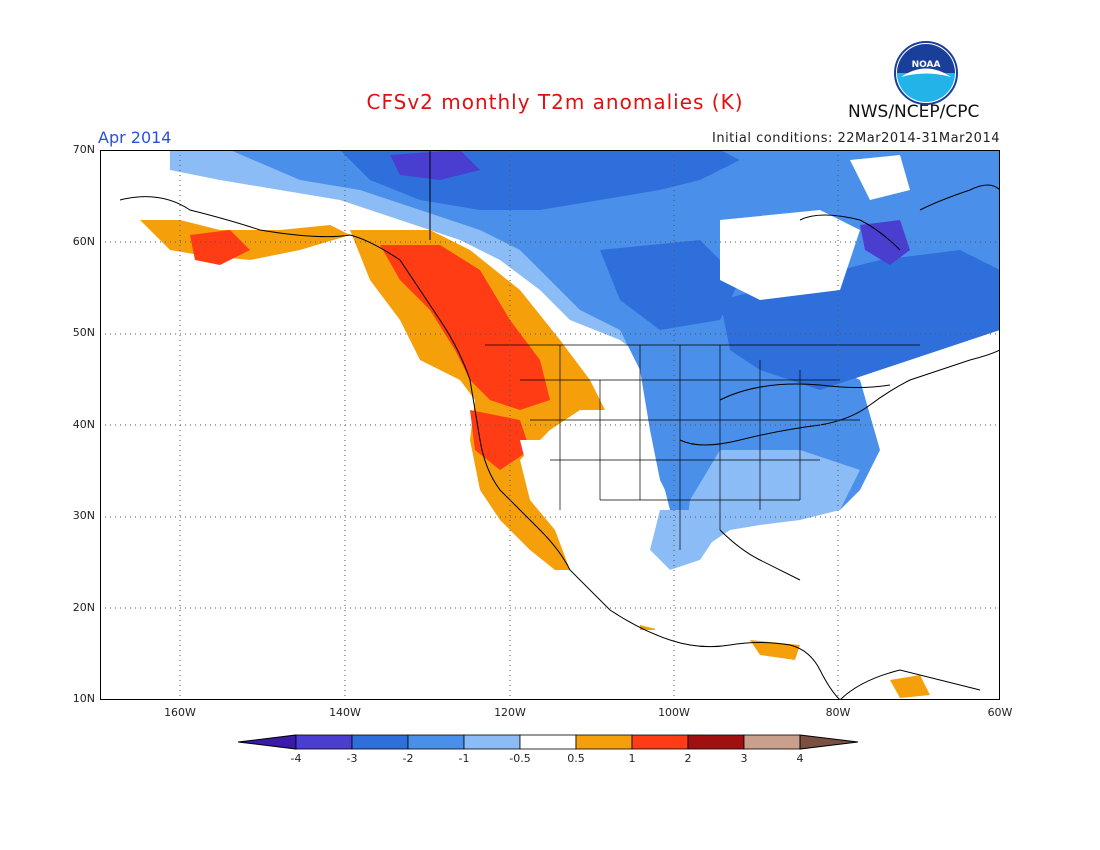 The image size is (1100, 850). What do you see at coordinates (914, 112) in the screenshot?
I see `agency-label: NWS/NCEP/CPC` at bounding box center [914, 112].